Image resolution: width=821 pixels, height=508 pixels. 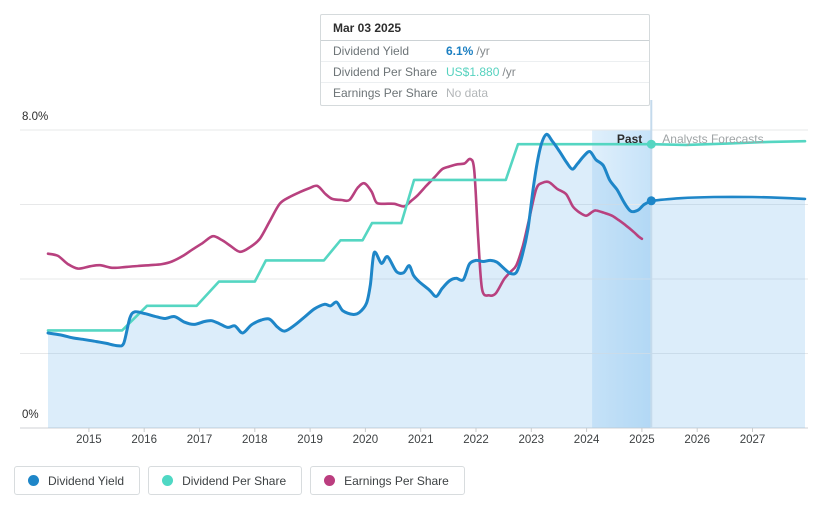 I want to click on legend-item-earnings-per-share: Earnings Per Share, so click(x=387, y=480).